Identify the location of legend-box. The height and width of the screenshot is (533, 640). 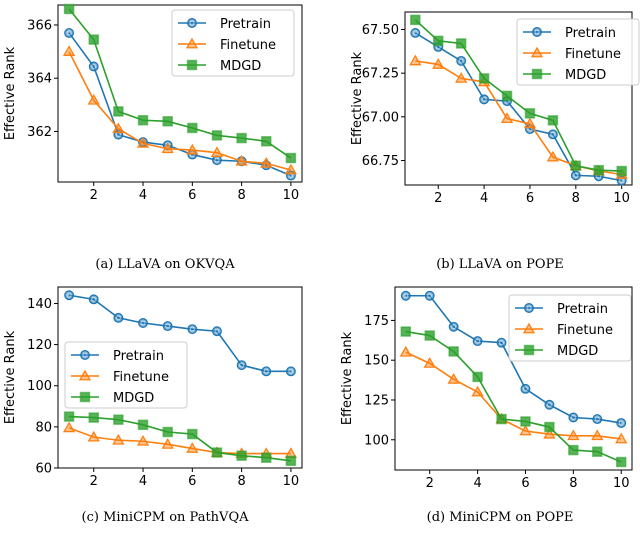
(578, 52).